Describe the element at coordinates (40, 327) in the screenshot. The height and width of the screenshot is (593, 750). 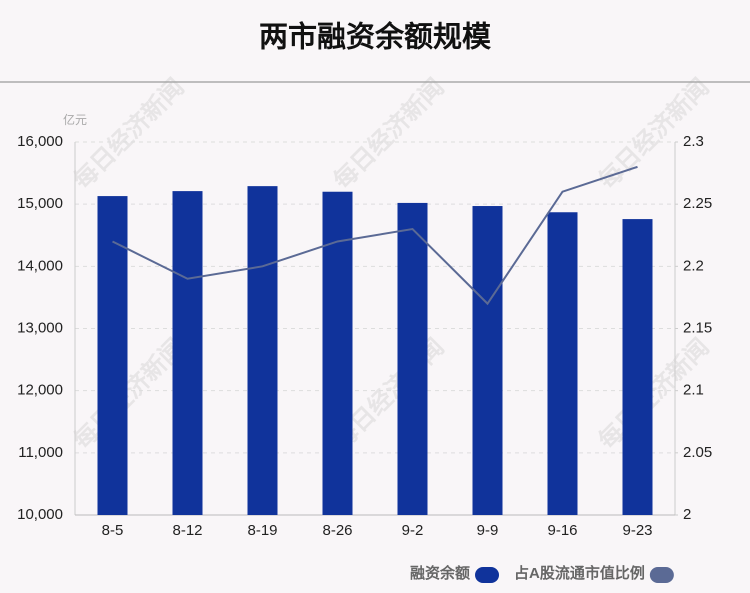
I see `y-tick-label: 13,000` at that location.